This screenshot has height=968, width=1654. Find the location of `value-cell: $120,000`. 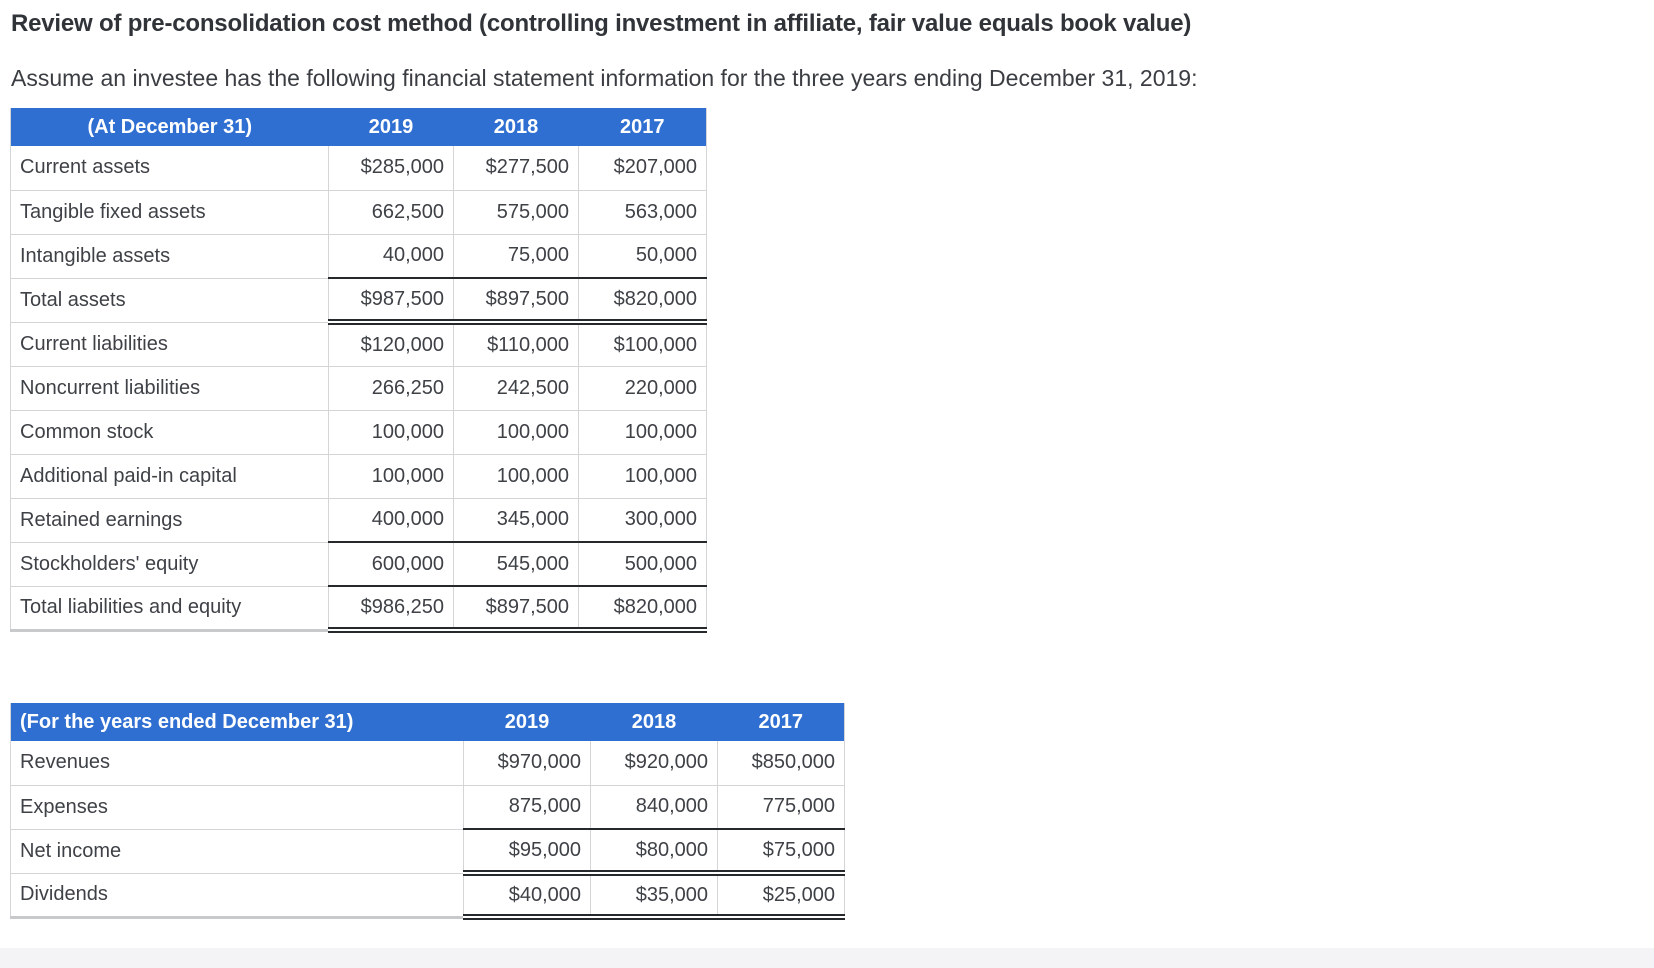

value-cell: $120,000 is located at coordinates (391, 344).